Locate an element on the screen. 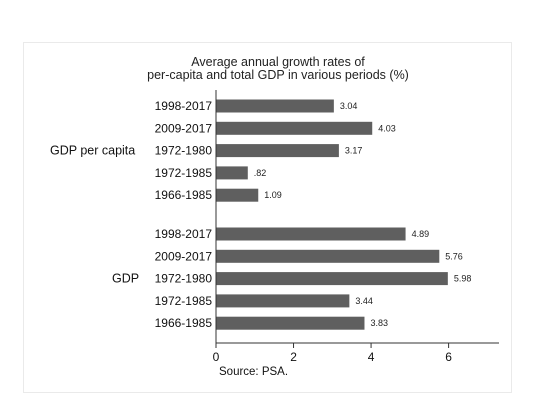 The image size is (549, 406). value-label: 3.44 is located at coordinates (364, 301).